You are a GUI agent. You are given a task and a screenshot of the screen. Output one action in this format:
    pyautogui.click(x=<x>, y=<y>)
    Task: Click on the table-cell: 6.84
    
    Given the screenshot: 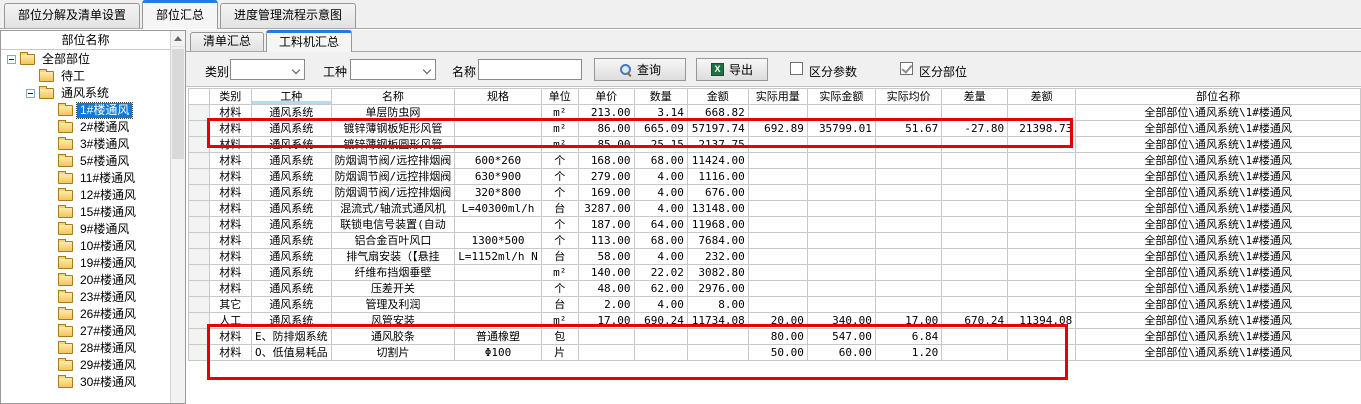 What is the action you would take?
    pyautogui.click(x=908, y=336)
    